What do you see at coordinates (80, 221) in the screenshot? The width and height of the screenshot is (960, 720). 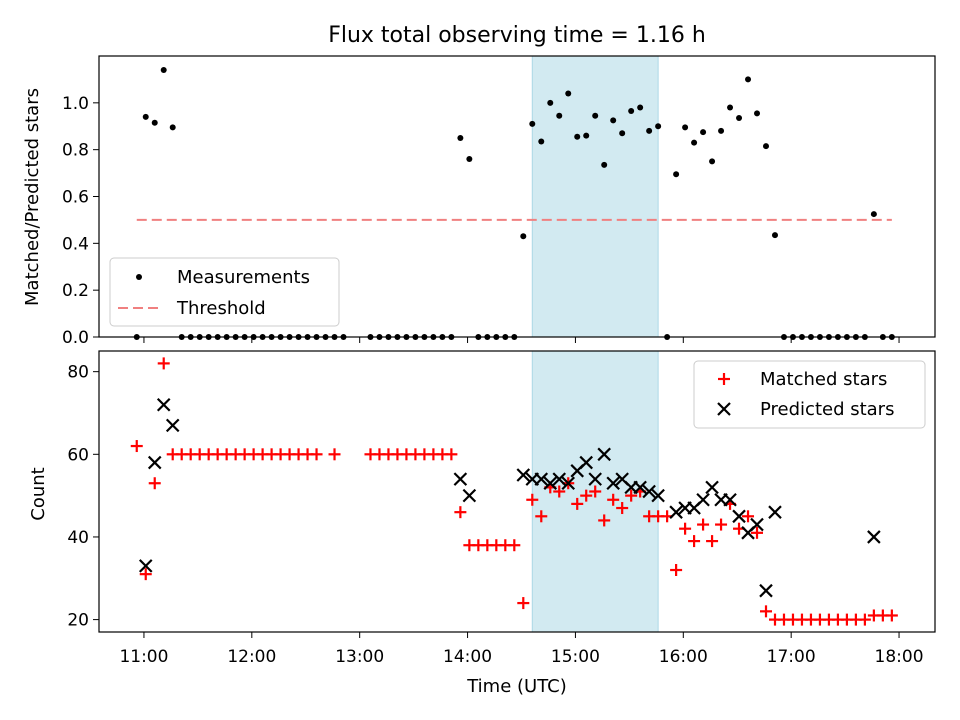 I see `y-axis-ticks: 0.0 0.2 0.4 0.6 0.8 1.0` at bounding box center [80, 221].